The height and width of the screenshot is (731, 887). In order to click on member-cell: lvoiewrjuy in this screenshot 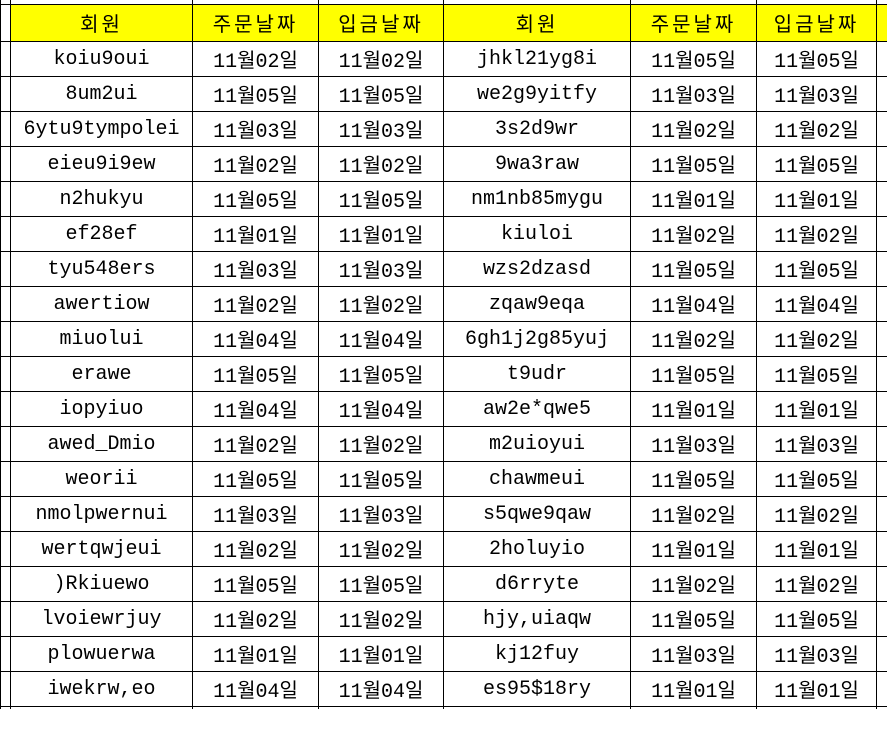, I will do `click(101, 619)`.